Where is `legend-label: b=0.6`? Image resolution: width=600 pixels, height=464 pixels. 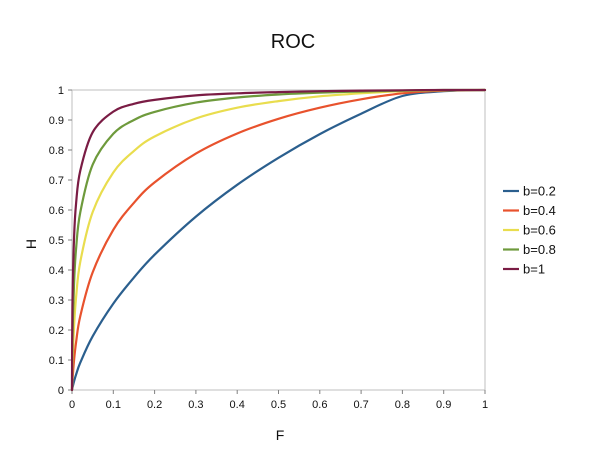
legend-label: b=0.6 is located at coordinates (539, 230).